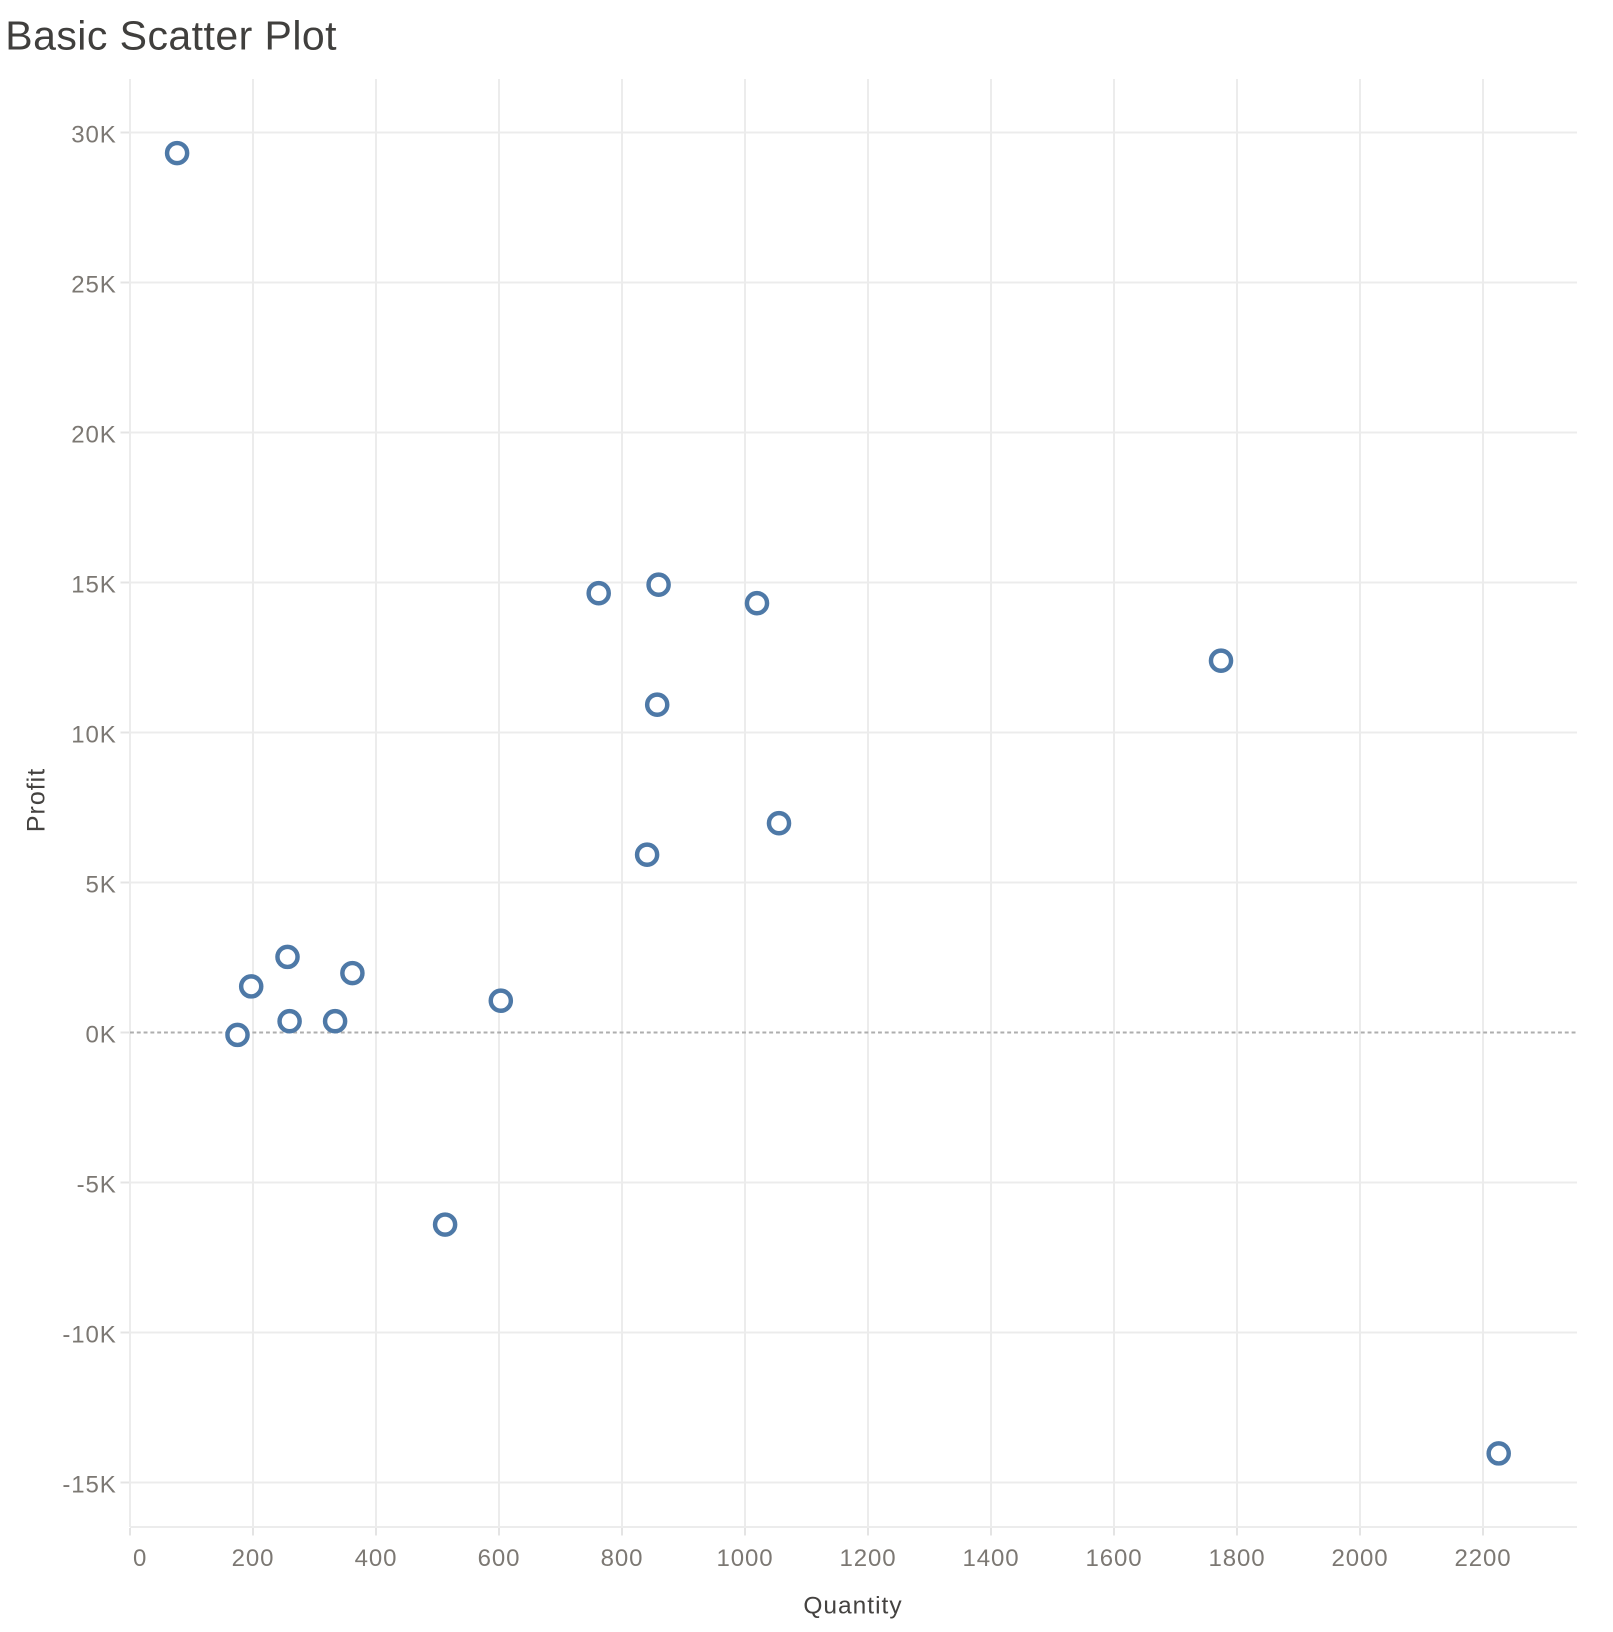  Describe the element at coordinates (101, 1035) in the screenshot. I see `svg-text: 0K` at that location.